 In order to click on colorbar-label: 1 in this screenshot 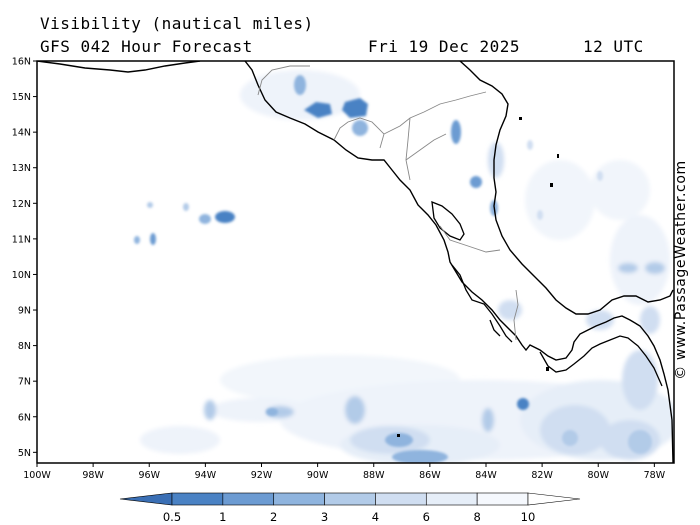, I will do `click(223, 517)`.